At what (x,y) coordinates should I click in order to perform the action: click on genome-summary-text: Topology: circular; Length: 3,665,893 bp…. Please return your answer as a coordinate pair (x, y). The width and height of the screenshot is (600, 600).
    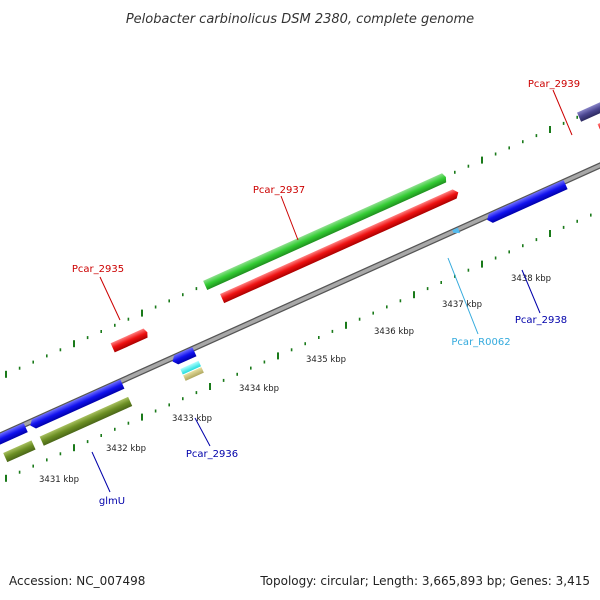
    Looking at the image, I should click on (425, 581).